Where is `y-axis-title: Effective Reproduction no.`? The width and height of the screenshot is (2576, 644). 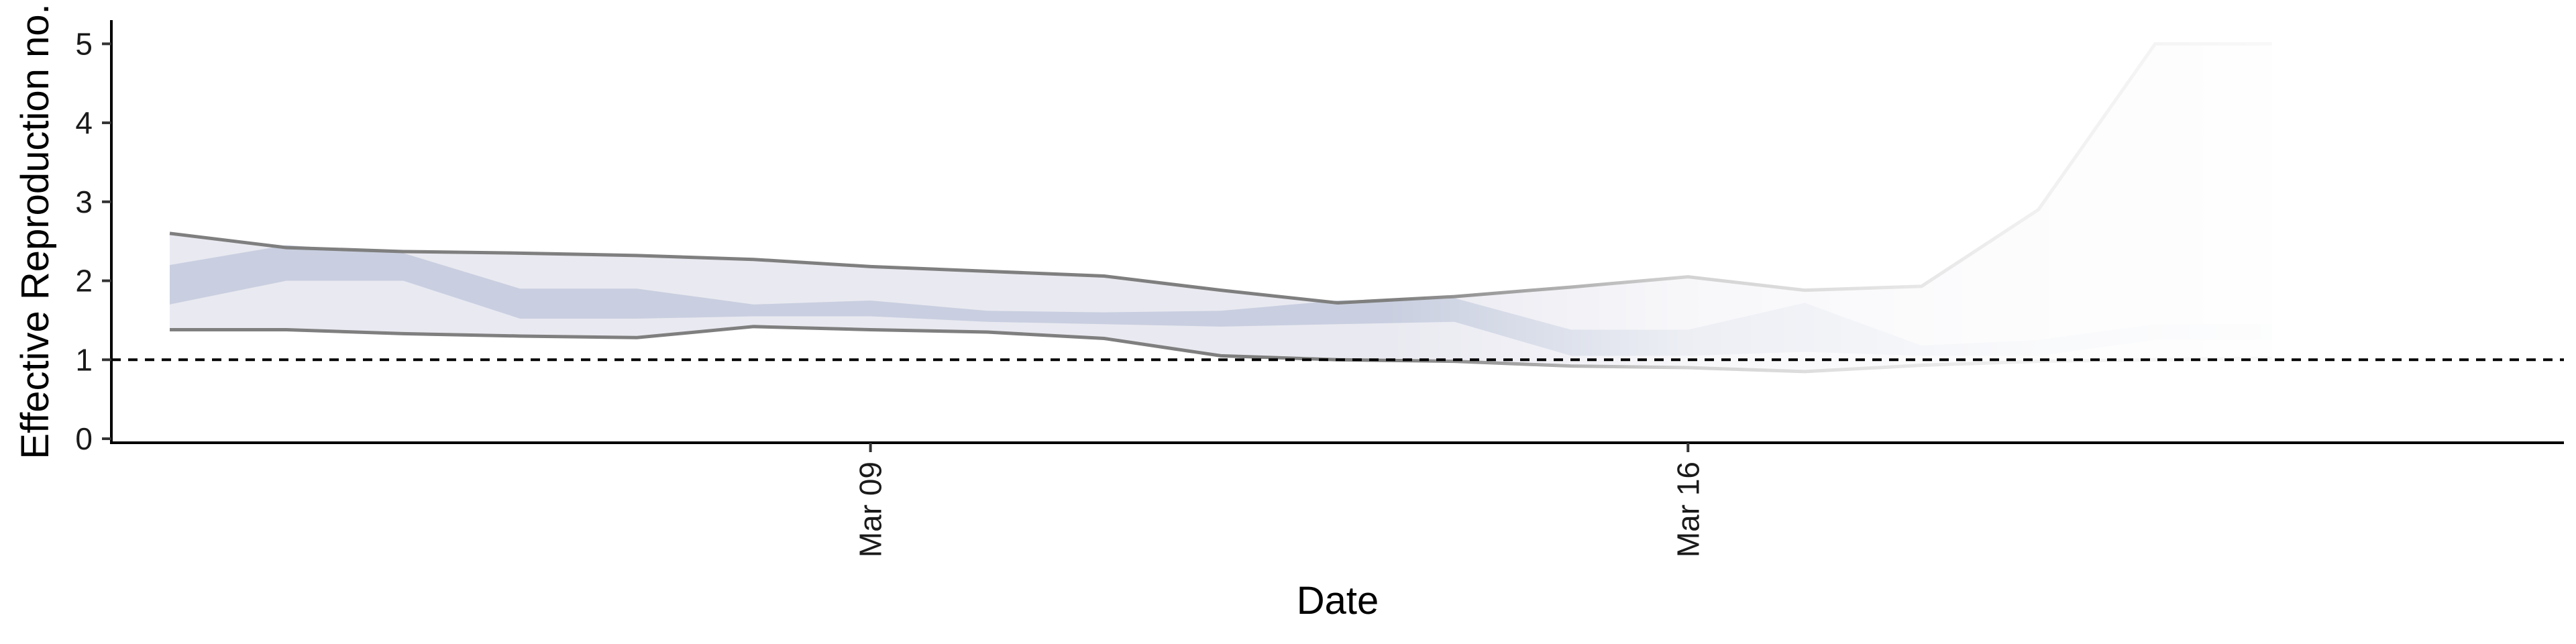
y-axis-title: Effective Reproduction no. is located at coordinates (35, 231).